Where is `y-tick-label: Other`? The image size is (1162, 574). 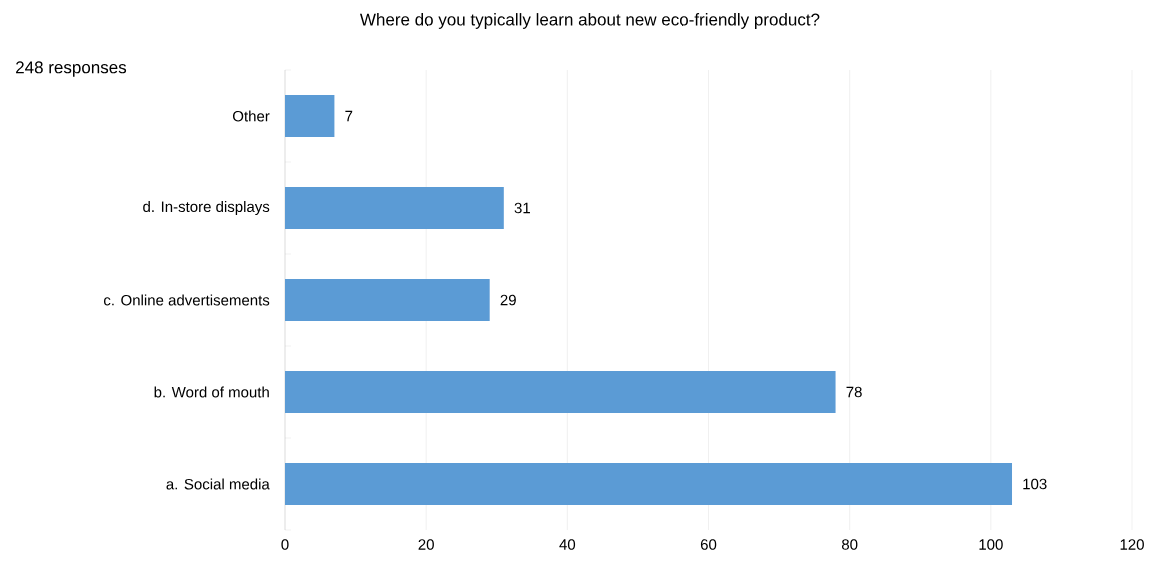
y-tick-label: Other is located at coordinates (251, 116).